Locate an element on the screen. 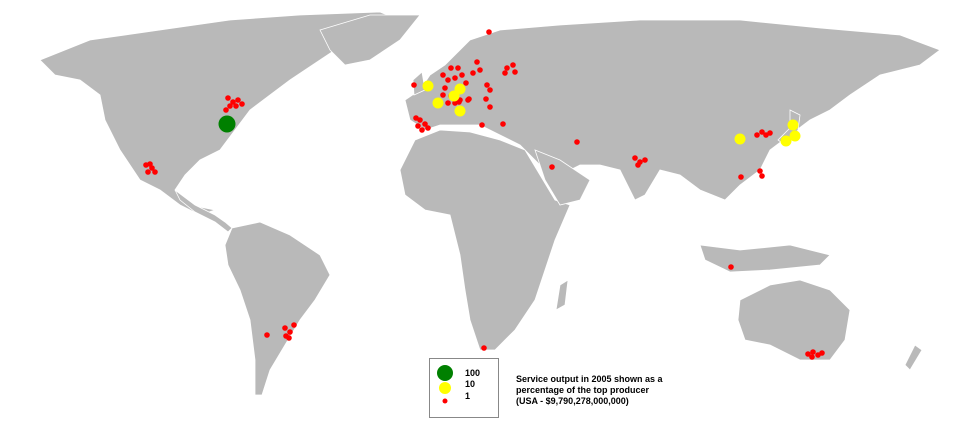 Image resolution: width=960 pixels, height=421 pixels. southeast-asia-islands is located at coordinates (765, 258).